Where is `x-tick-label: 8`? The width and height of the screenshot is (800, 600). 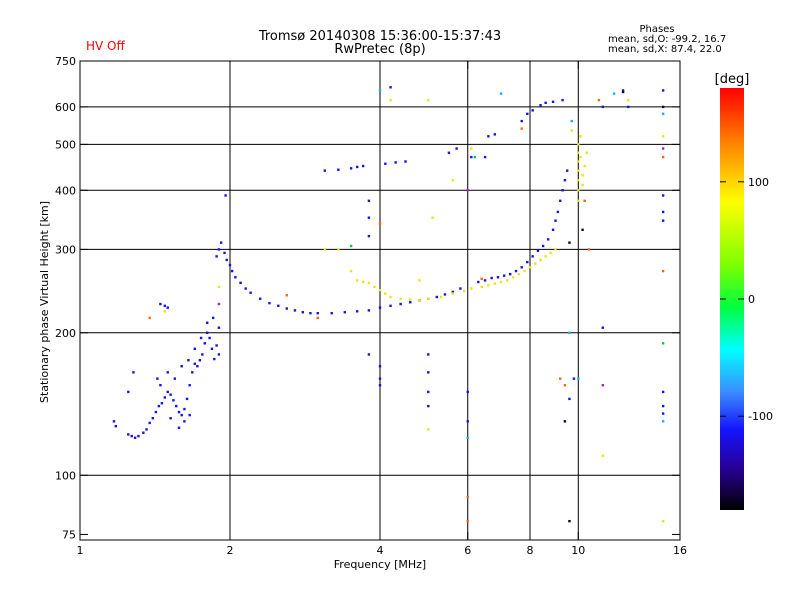
x-tick-label: 8 is located at coordinates (530, 550).